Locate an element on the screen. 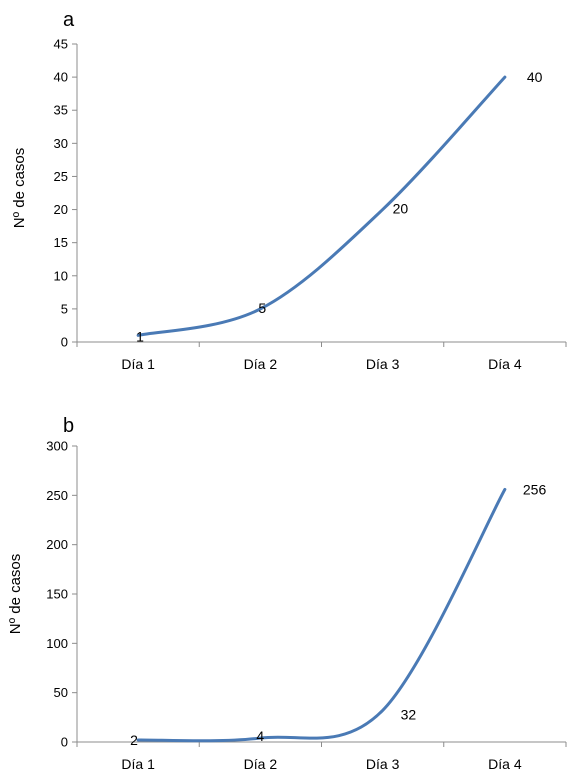 Image resolution: width=579 pixels, height=772 pixels. data-label: 40 is located at coordinates (535, 77).